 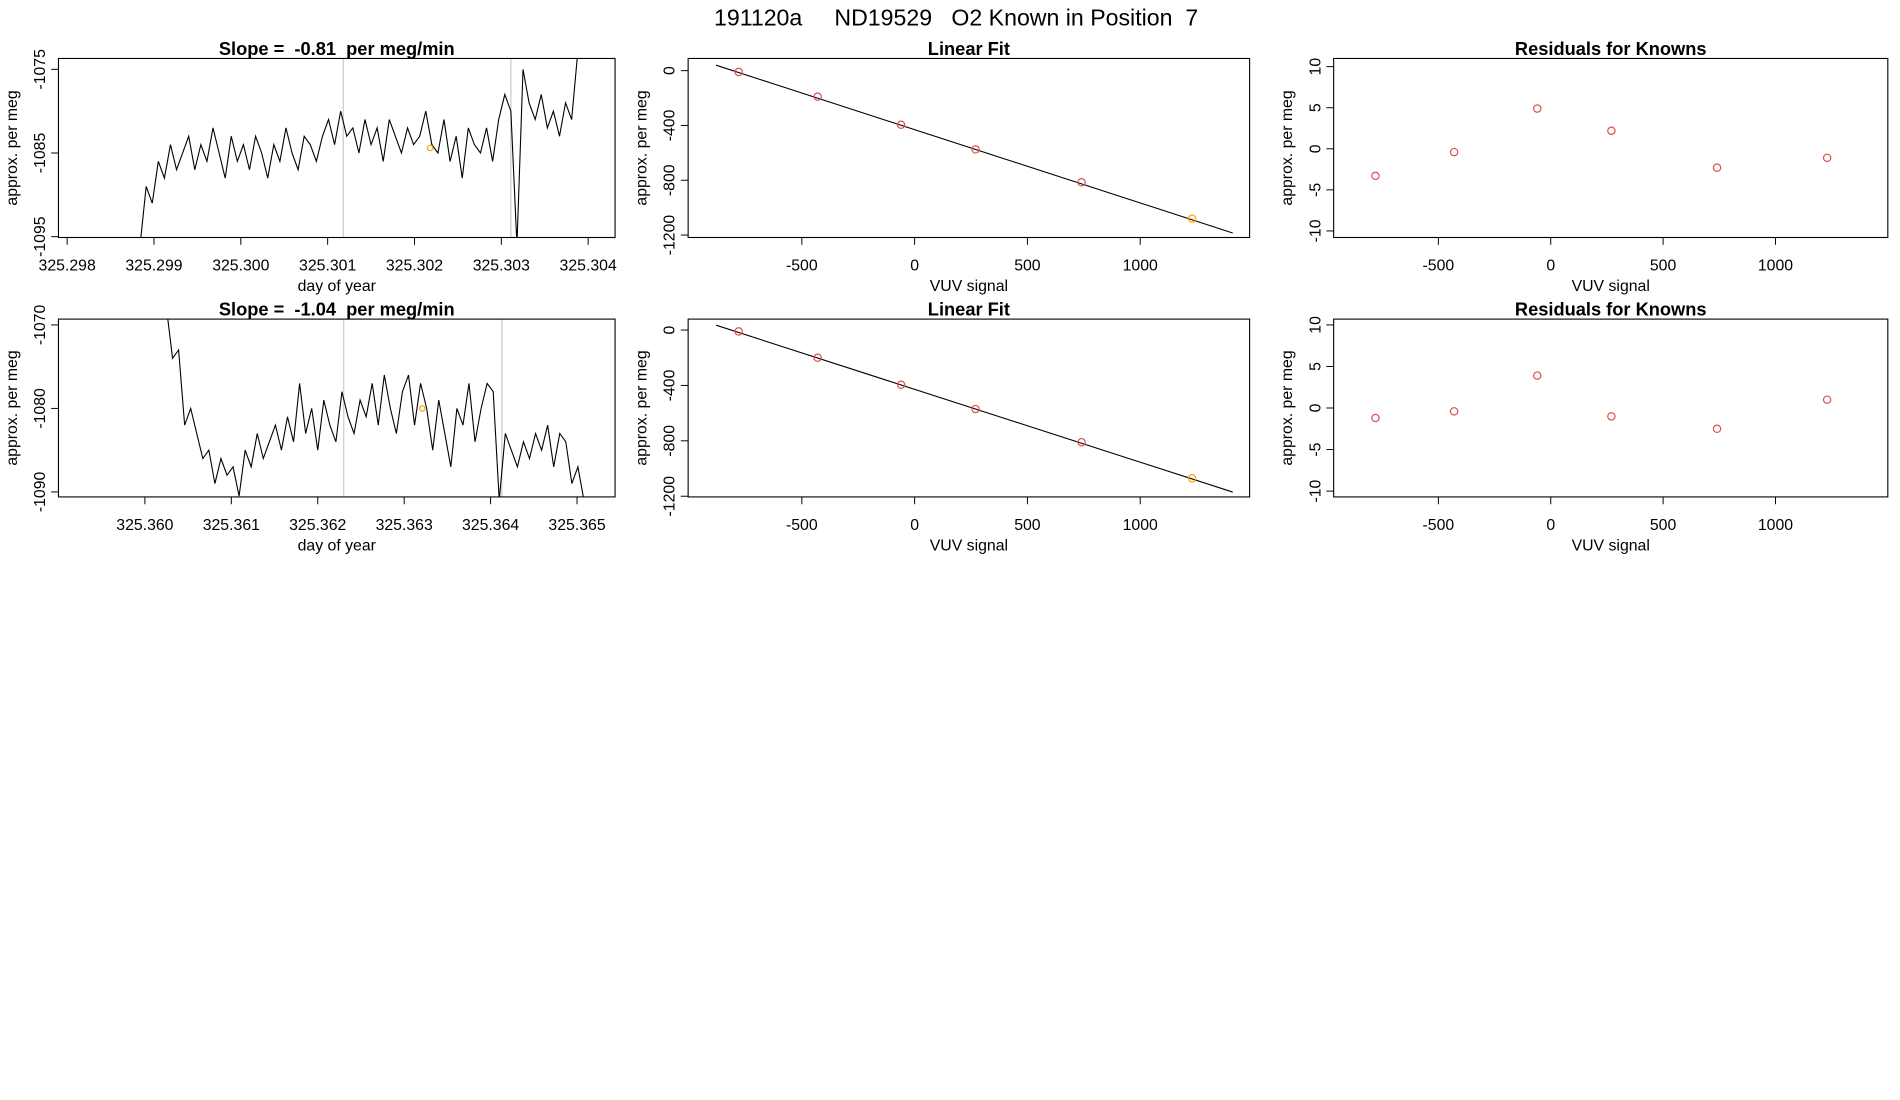 I want to click on y-tick-label: -1080, so click(x=40, y=408).